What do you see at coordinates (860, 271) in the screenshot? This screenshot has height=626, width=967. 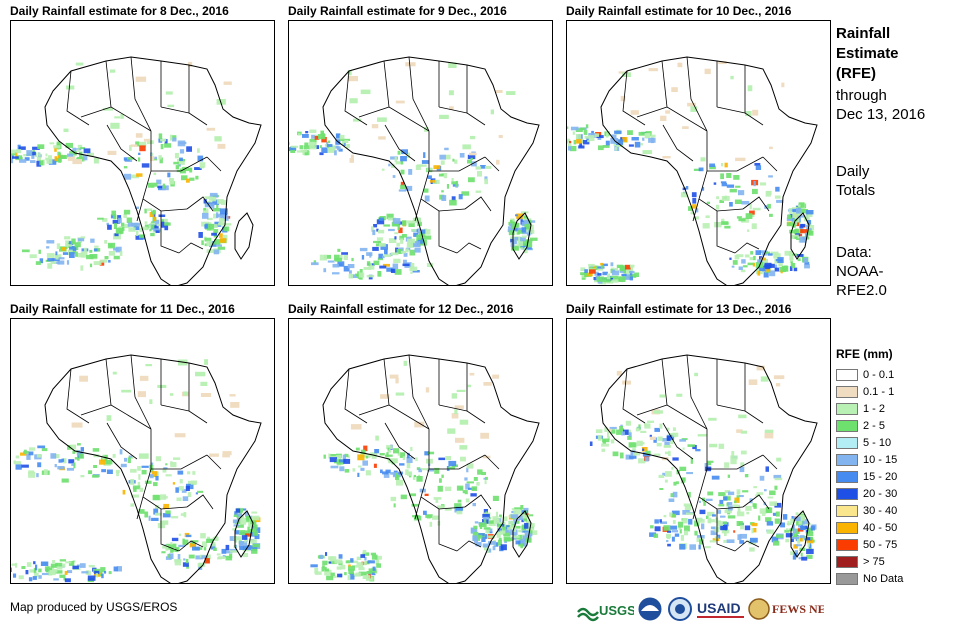 I see `data-source-line: NOAA-` at bounding box center [860, 271].